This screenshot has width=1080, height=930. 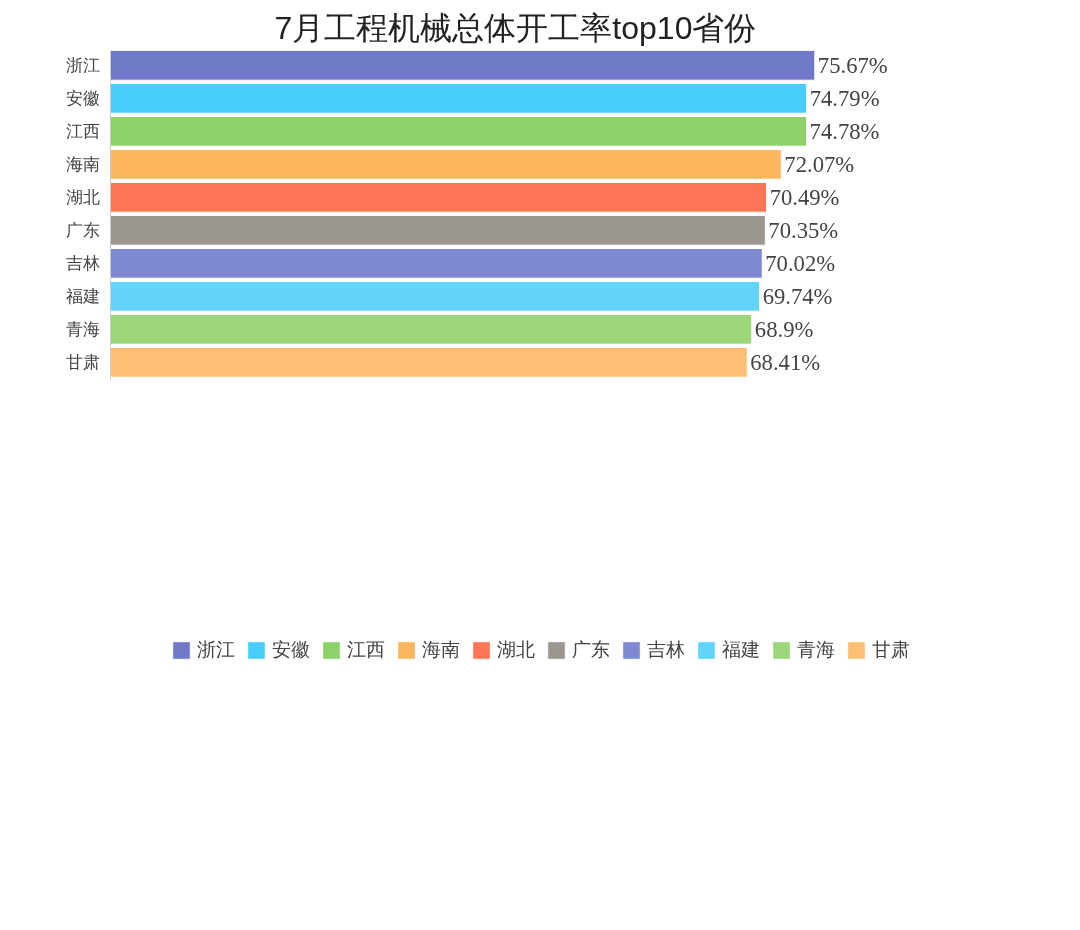 I want to click on data-label: 75.67%, so click(x=852, y=65).